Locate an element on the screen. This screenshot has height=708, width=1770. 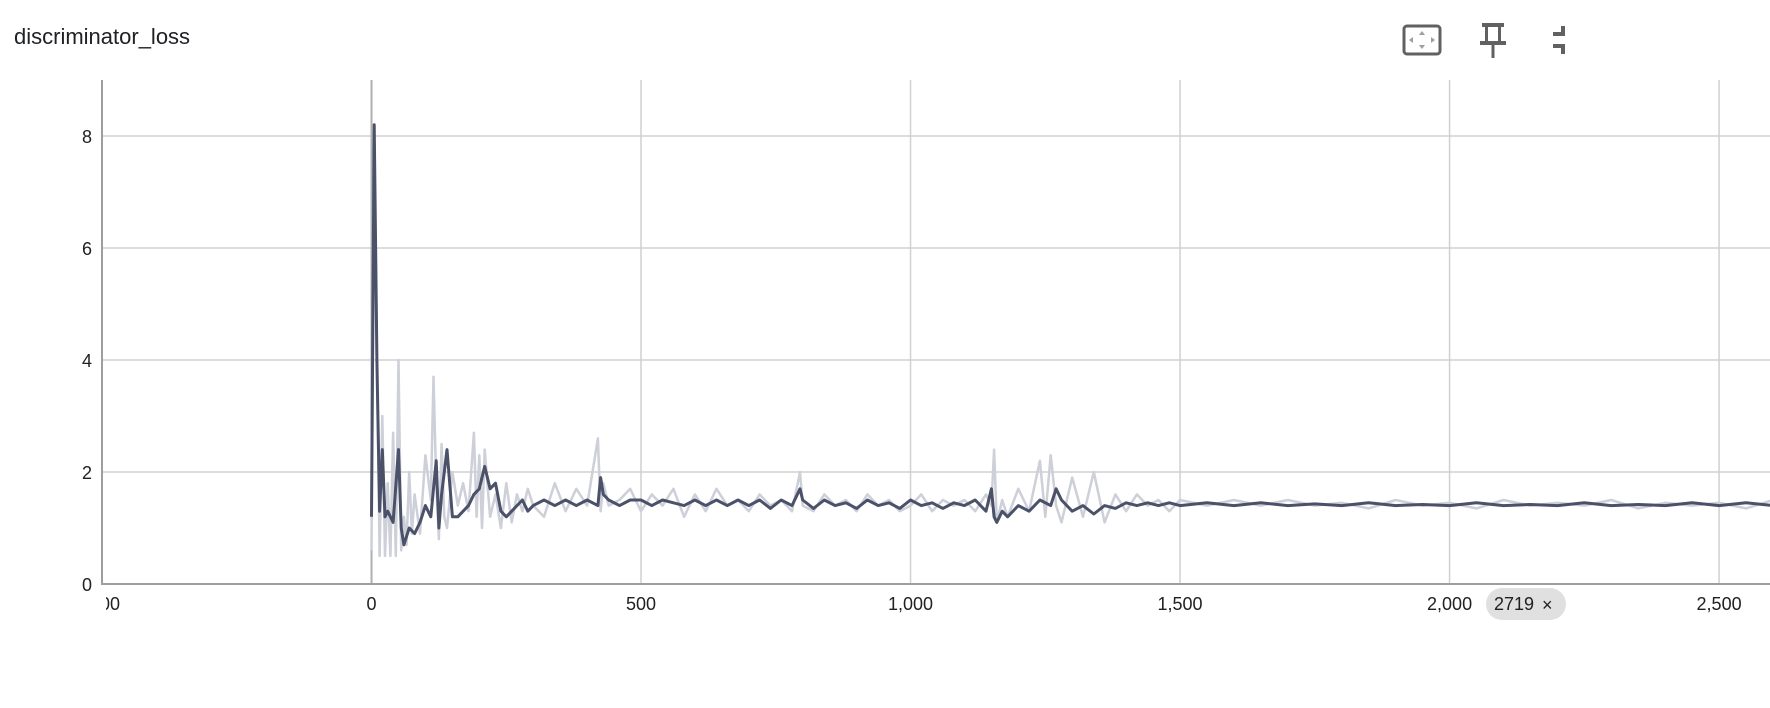
y-tick-label: 6 is located at coordinates (87, 249).